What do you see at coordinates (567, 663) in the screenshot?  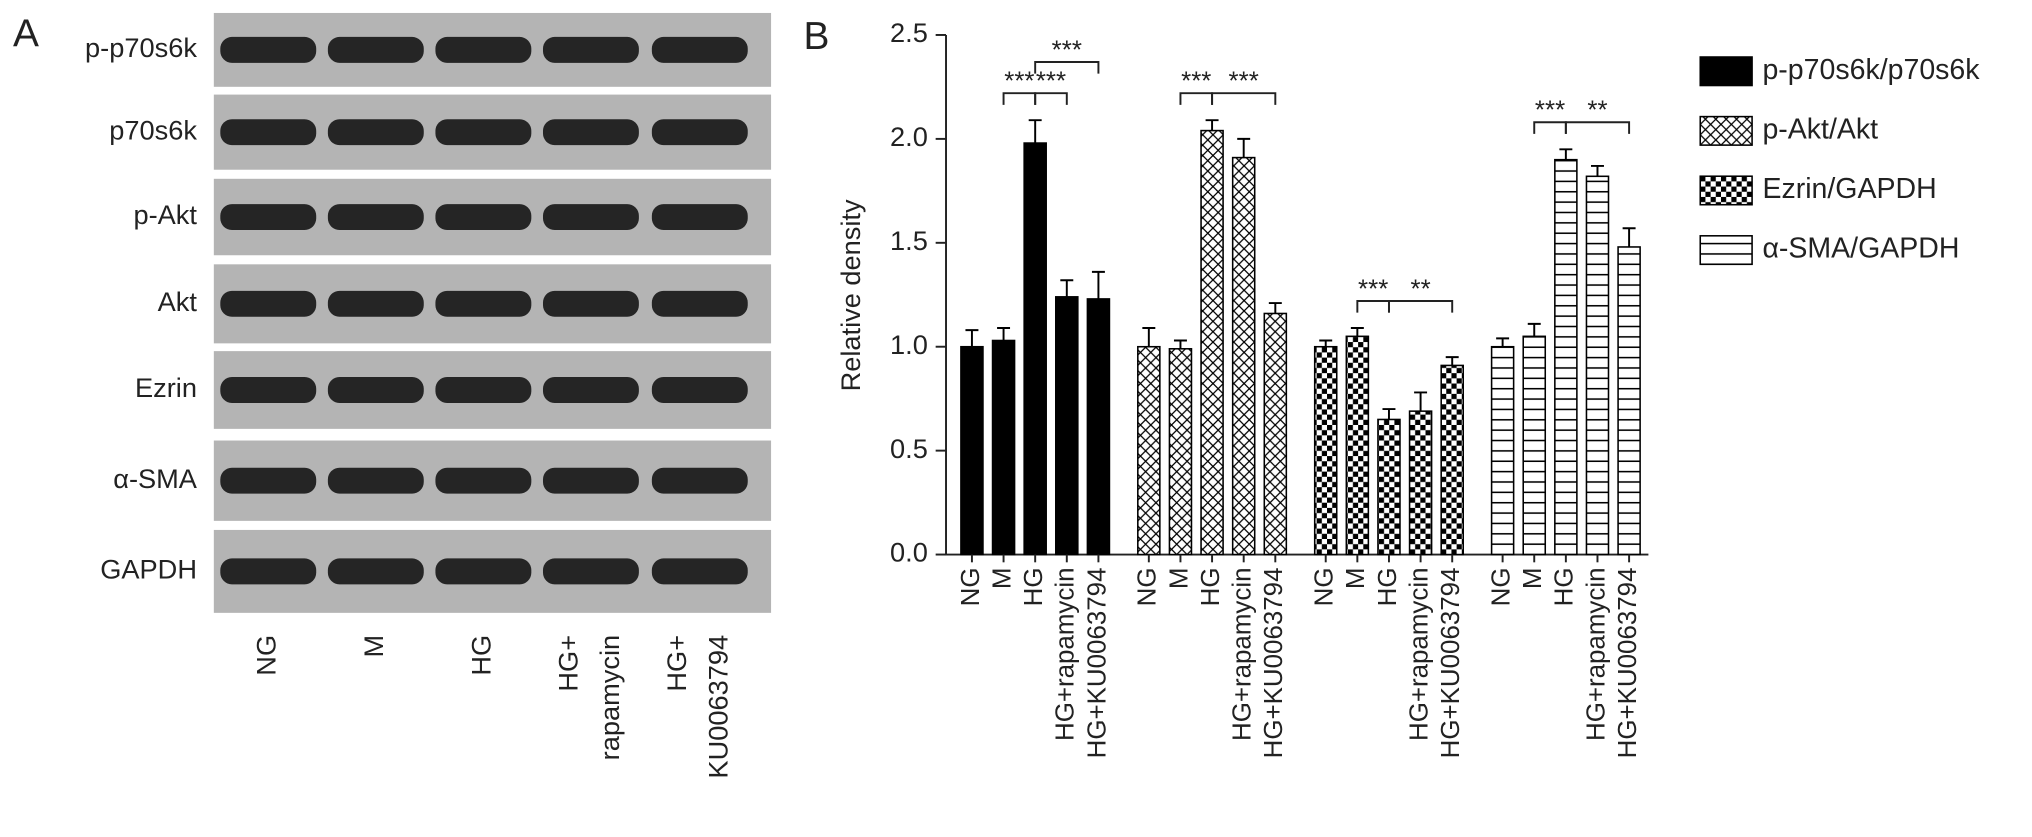 I see `lane-label: HG+` at bounding box center [567, 663].